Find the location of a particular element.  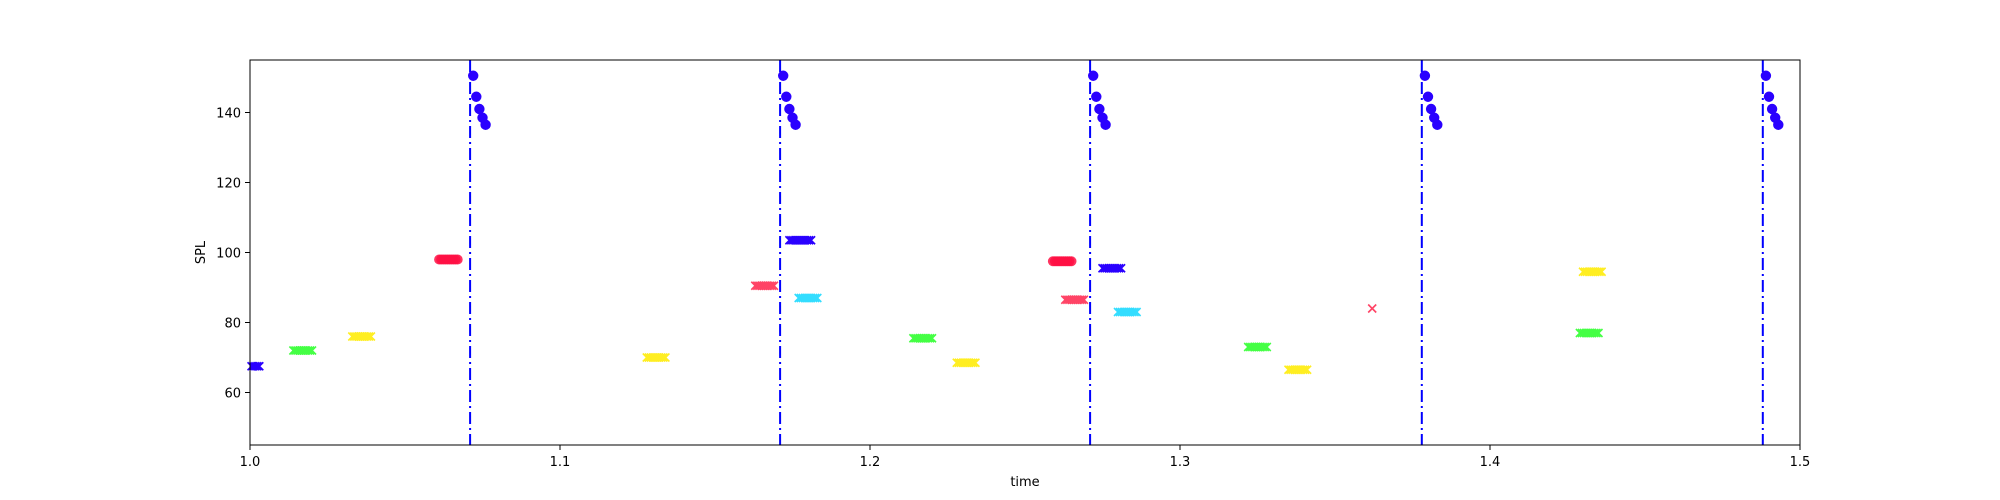

y-axis: 60 80 100 120 140 is located at coordinates (233, 254).